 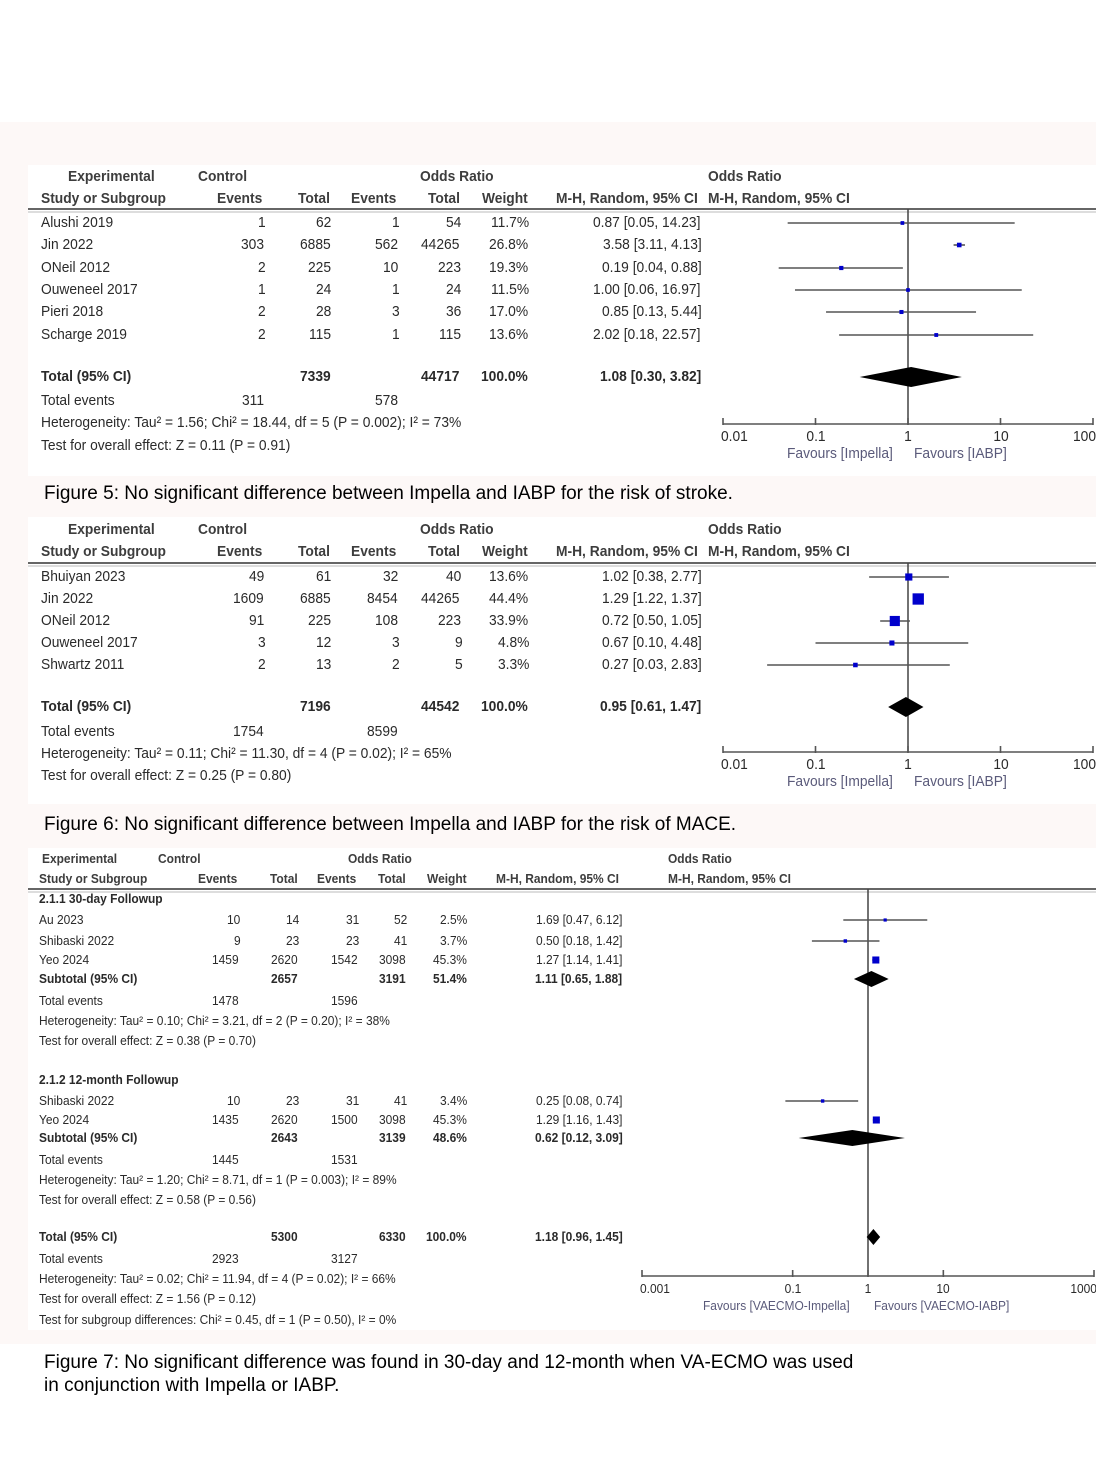 I want to click on x-tick-label: 0.001, so click(x=655, y=1288).